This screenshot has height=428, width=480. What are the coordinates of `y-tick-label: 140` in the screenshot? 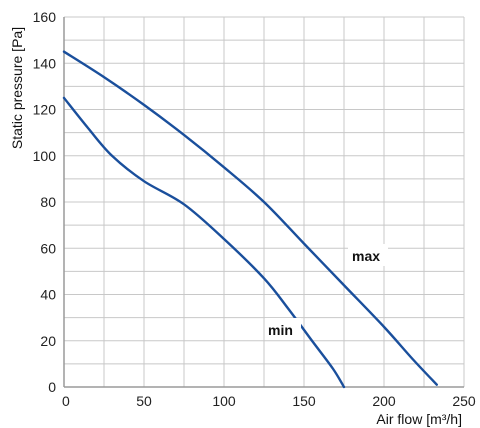 It's located at (45, 63).